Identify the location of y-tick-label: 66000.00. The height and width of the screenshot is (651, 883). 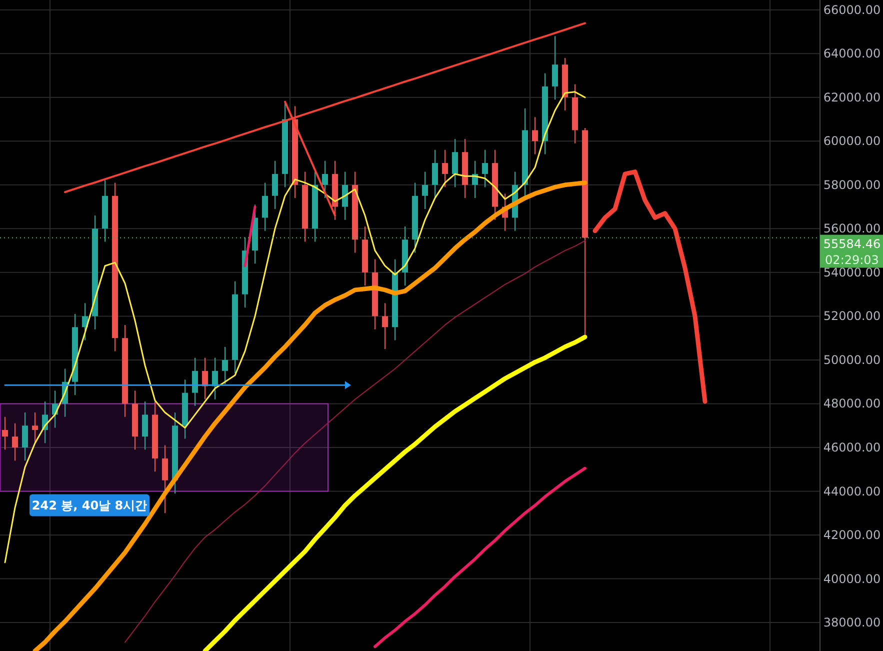
(852, 9).